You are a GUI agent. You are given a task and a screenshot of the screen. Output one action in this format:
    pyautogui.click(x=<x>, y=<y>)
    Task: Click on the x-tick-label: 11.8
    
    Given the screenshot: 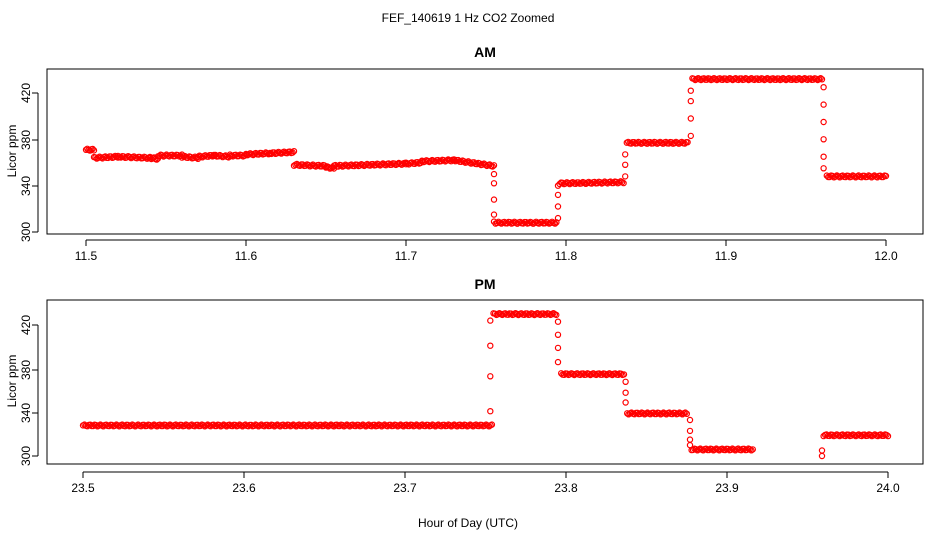 What is the action you would take?
    pyautogui.click(x=566, y=256)
    